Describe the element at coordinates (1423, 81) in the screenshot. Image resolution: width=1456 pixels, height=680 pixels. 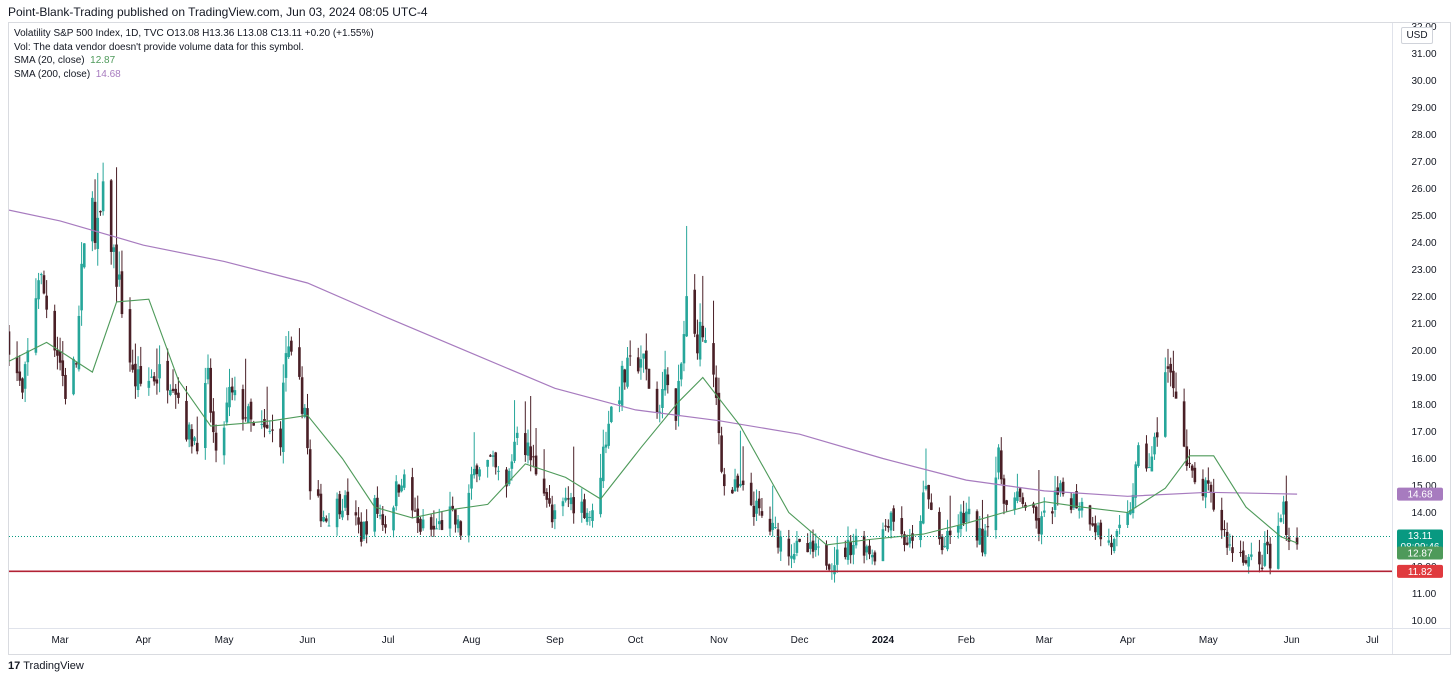
I see `y-tick-label: 30.00` at that location.